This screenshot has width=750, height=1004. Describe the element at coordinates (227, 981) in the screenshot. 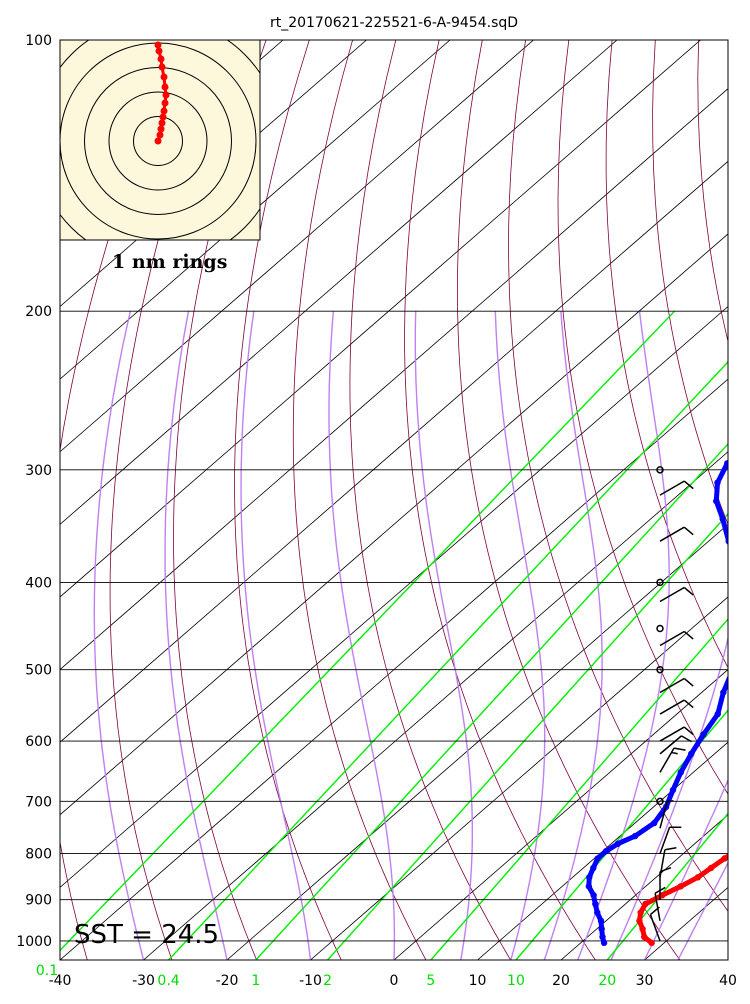

I see `temperature-tick-label: -20` at that location.